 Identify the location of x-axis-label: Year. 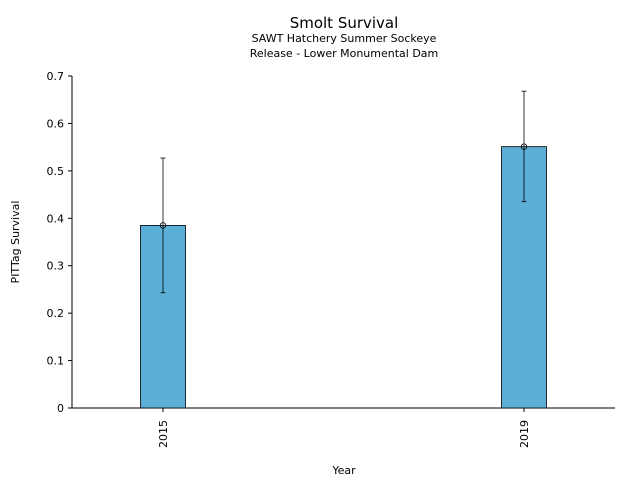
(343, 470).